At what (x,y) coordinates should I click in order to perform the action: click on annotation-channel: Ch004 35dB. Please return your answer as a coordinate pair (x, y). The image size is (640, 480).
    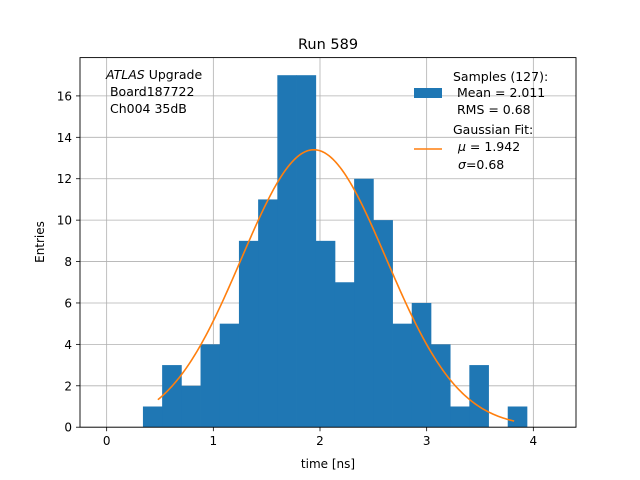
    Looking at the image, I should click on (146, 108).